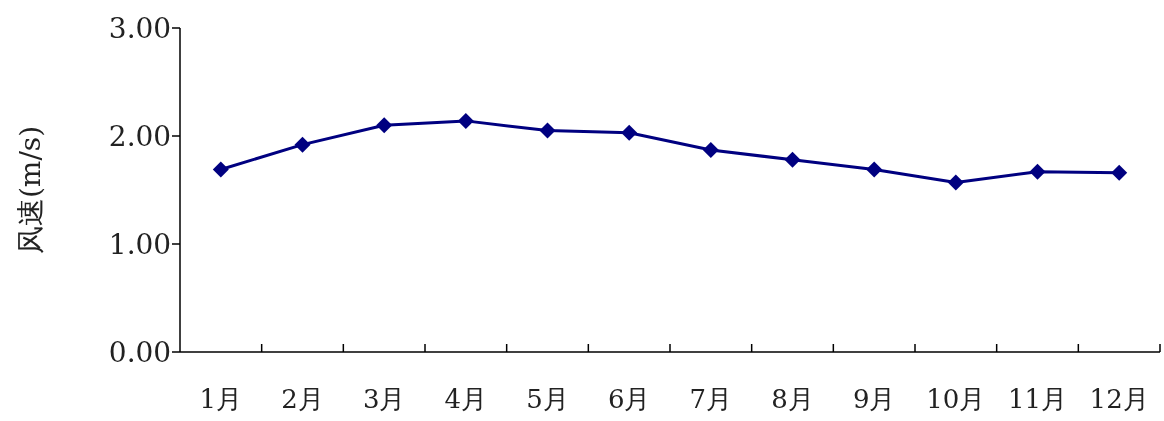  Describe the element at coordinates (302, 399) in the screenshot. I see `x-tick-label: 2月` at that location.